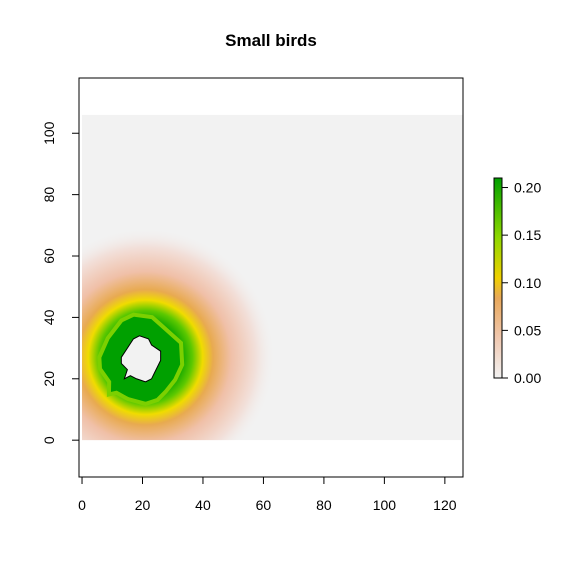 The height and width of the screenshot is (576, 576). Describe the element at coordinates (49, 440) in the screenshot. I see `y-tick-label: 0` at that location.